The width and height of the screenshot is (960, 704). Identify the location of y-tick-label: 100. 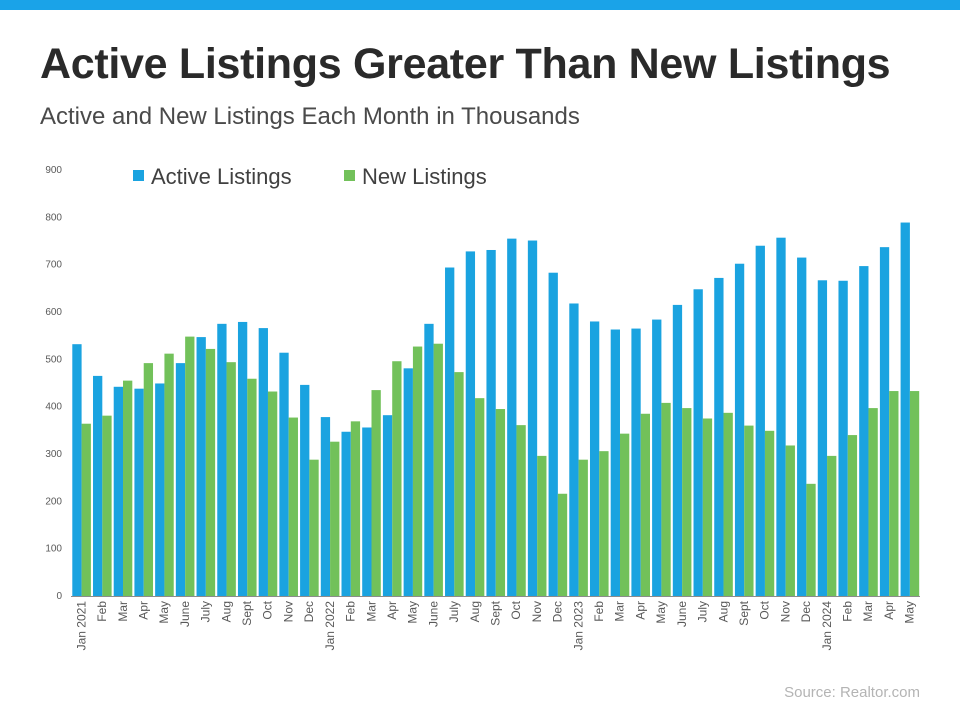
(53, 549).